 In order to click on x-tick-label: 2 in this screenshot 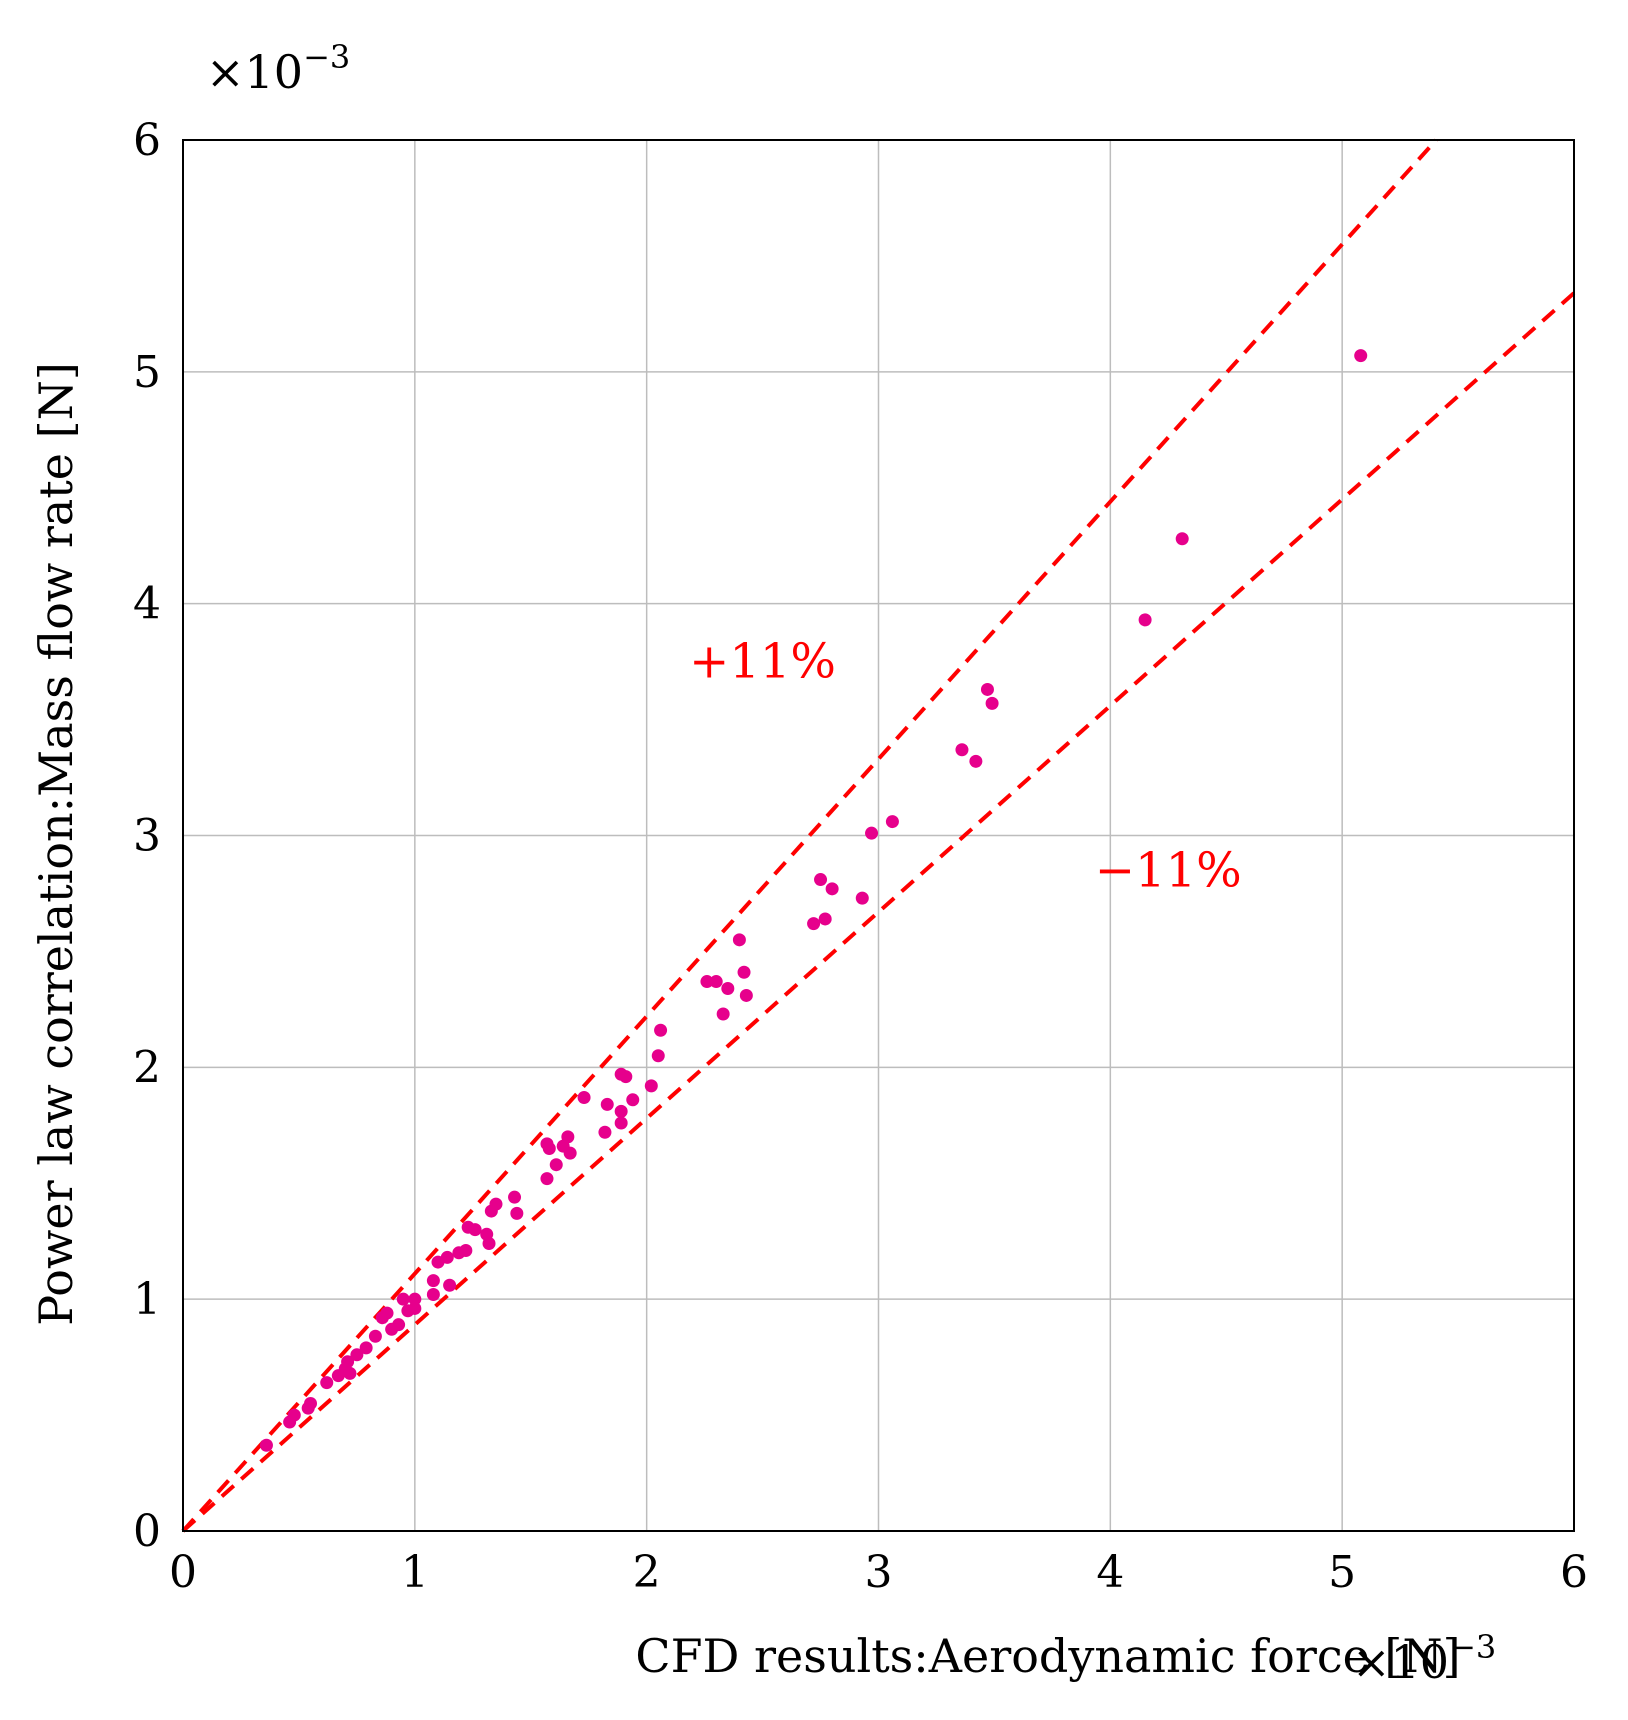, I will do `click(647, 1572)`.